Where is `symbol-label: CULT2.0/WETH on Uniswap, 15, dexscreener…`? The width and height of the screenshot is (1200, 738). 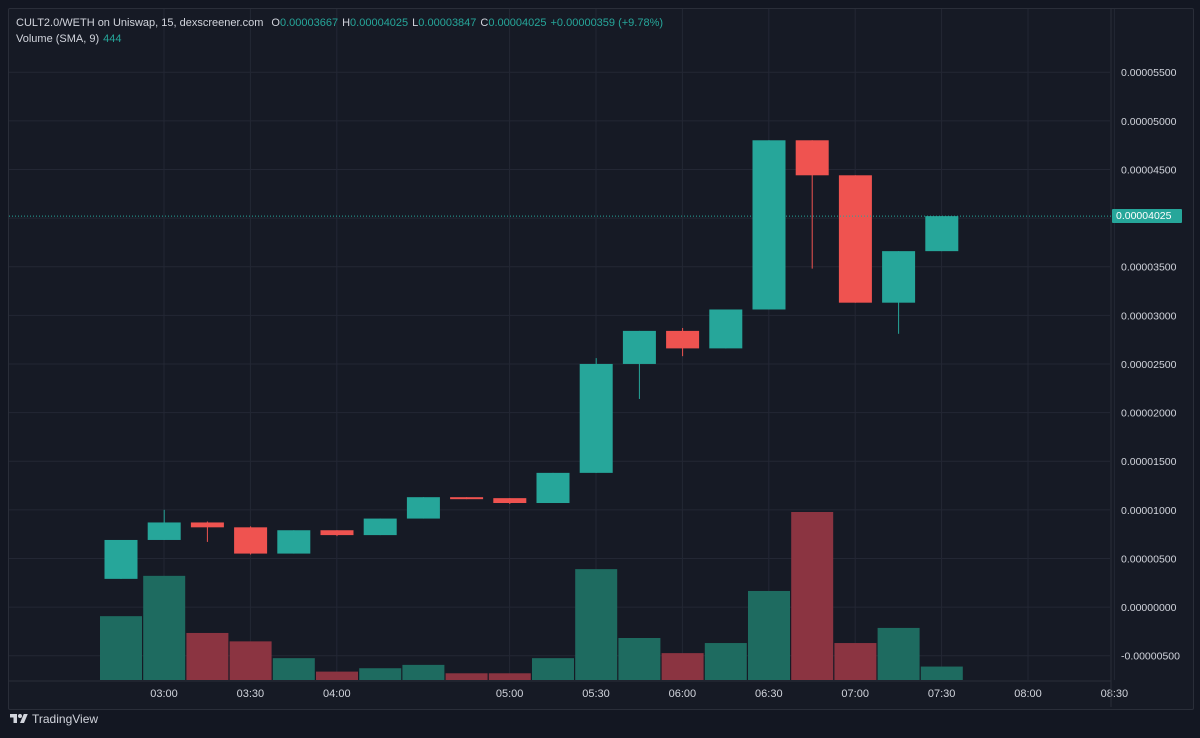 symbol-label: CULT2.0/WETH on Uniswap, 15, dexscreener… is located at coordinates (140, 23).